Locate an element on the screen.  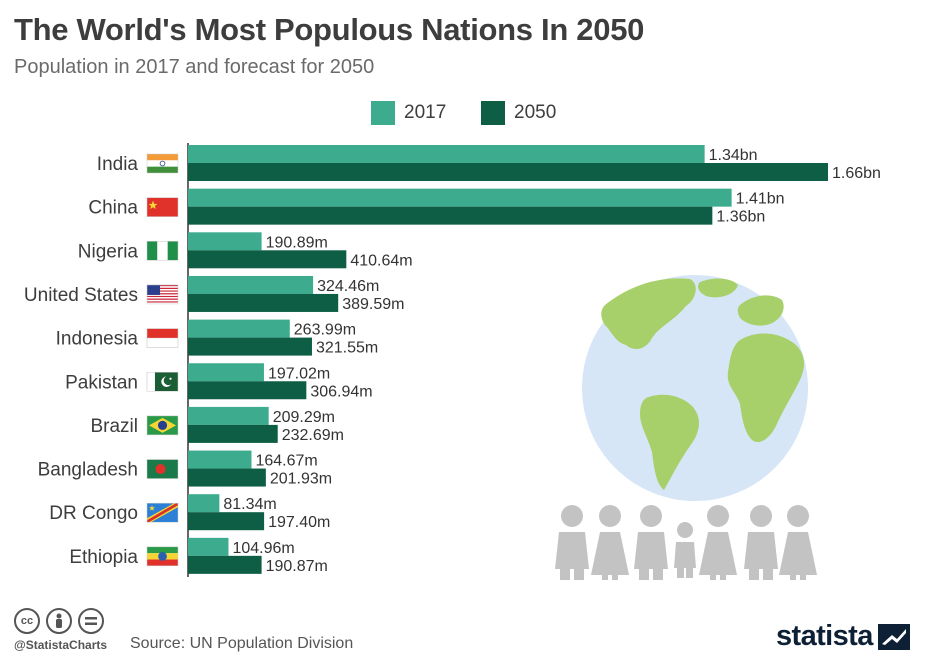
no-derivatives-icon is located at coordinates (91, 621).